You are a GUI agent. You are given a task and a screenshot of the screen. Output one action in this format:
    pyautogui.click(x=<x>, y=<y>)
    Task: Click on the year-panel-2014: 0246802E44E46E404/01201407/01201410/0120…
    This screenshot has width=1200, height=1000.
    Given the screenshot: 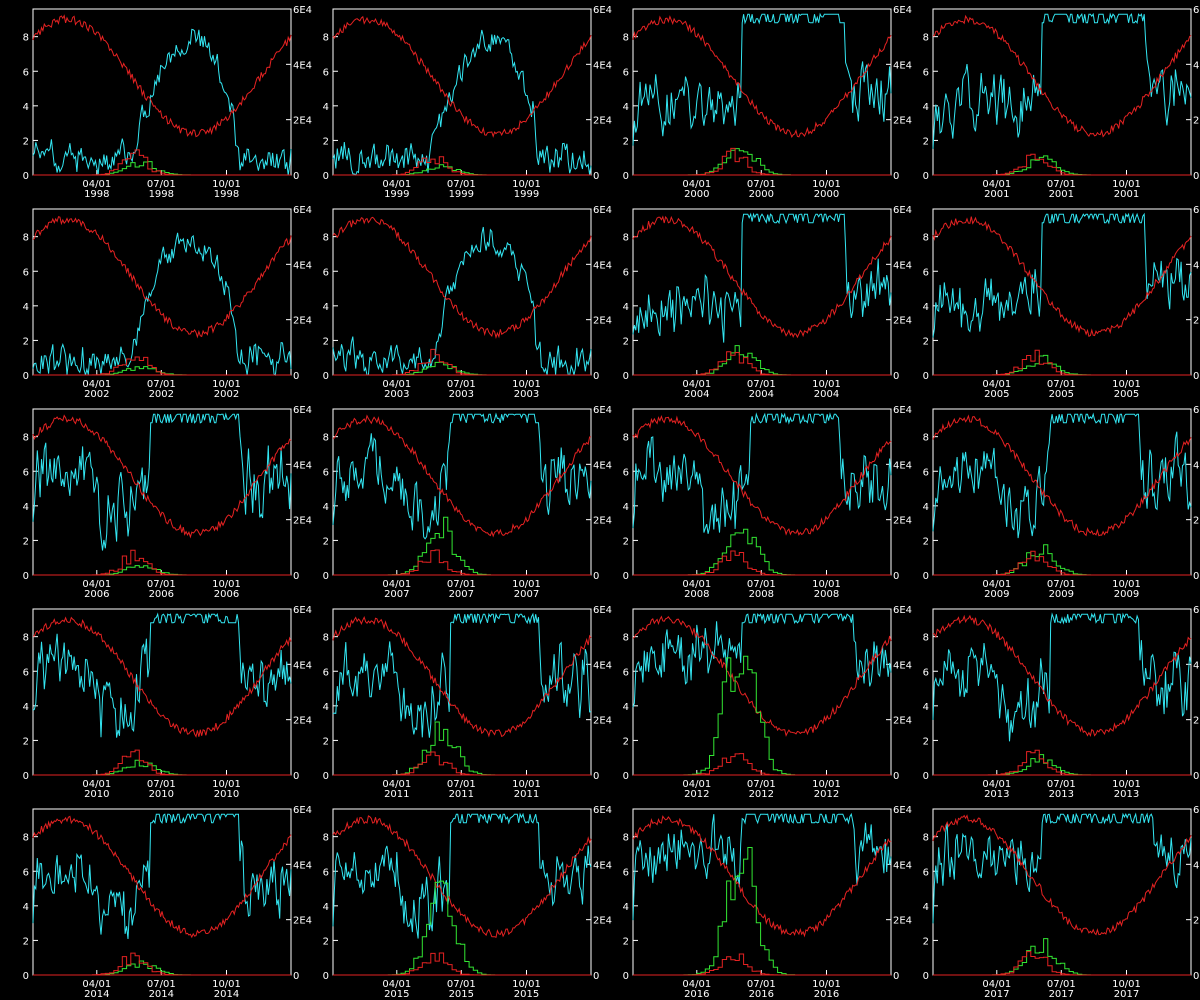 What is the action you would take?
    pyautogui.click(x=167, y=902)
    